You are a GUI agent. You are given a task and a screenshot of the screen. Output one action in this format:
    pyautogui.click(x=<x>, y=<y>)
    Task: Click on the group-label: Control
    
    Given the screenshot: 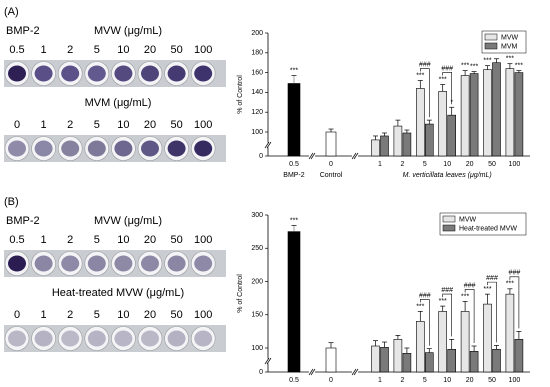 What is the action you would take?
    pyautogui.click(x=331, y=175)
    